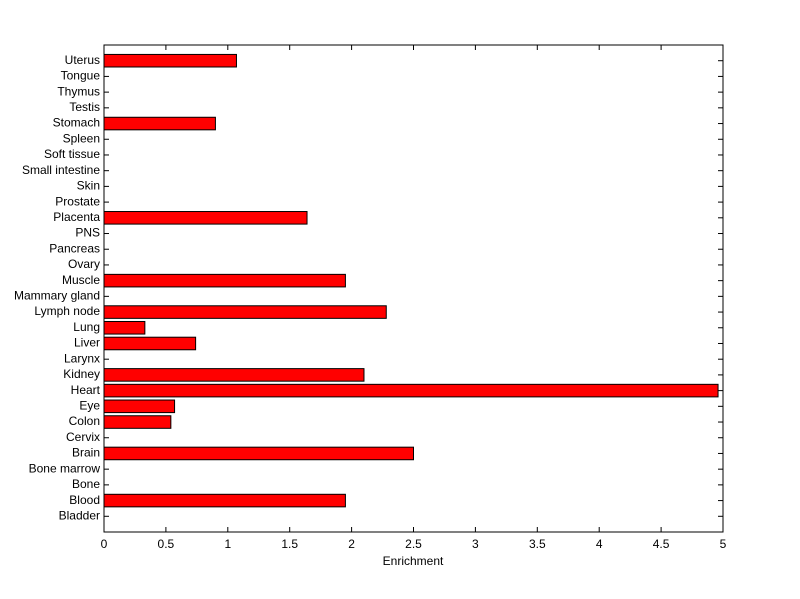  What do you see at coordinates (77, 201) in the screenshot?
I see `y-tick-label: Prostate` at bounding box center [77, 201].